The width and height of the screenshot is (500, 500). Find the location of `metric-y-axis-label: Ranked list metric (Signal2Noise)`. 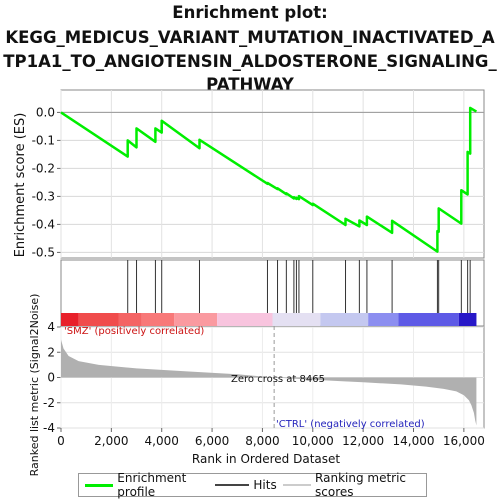

metric-y-axis-label: Ranked list metric (Signal2Noise) is located at coordinates (34, 385).